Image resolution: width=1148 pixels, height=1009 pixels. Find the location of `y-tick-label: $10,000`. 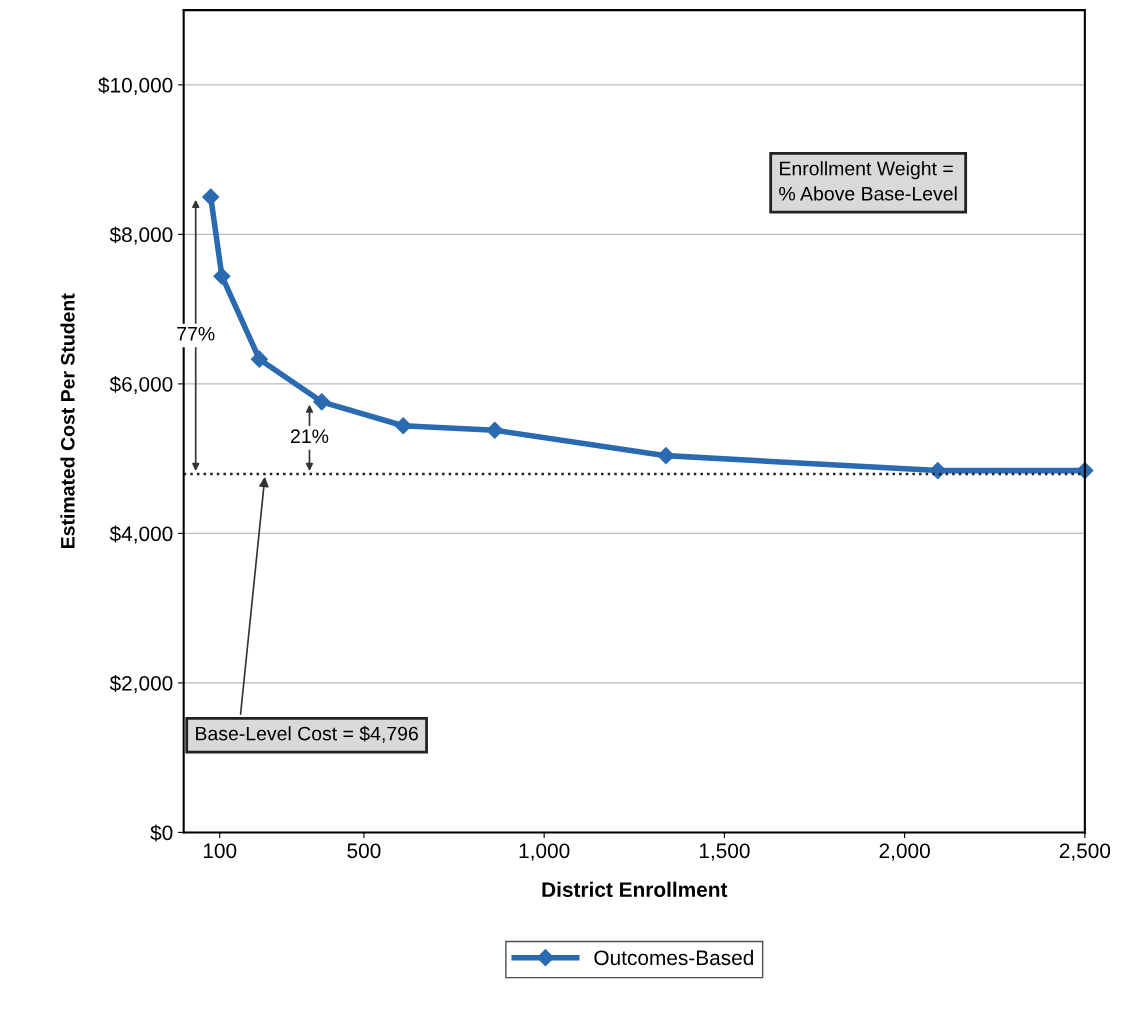

y-tick-label: $10,000 is located at coordinates (135, 86).